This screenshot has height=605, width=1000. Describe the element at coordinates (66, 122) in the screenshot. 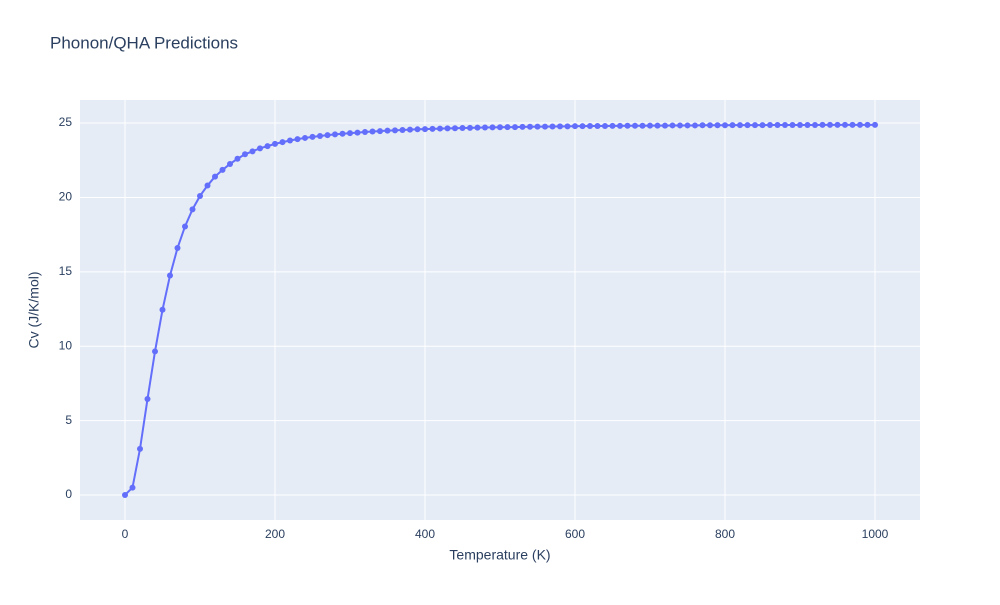

I see `y-tick-label: 25` at that location.